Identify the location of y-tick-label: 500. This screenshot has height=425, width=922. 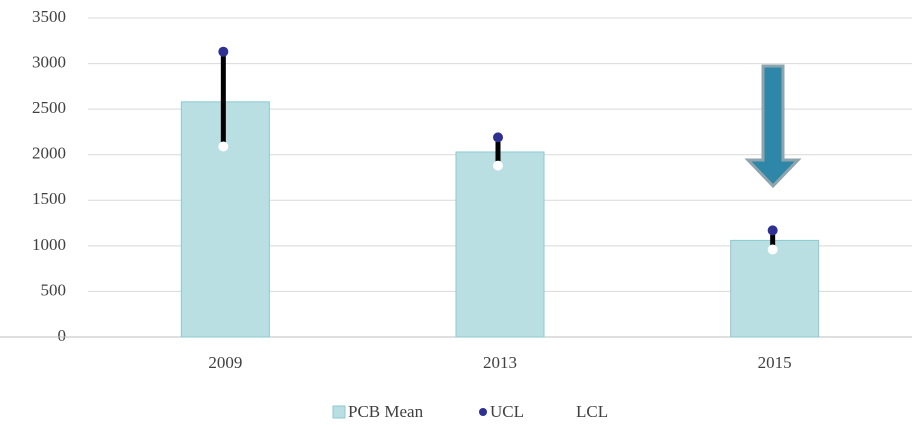
(54, 289).